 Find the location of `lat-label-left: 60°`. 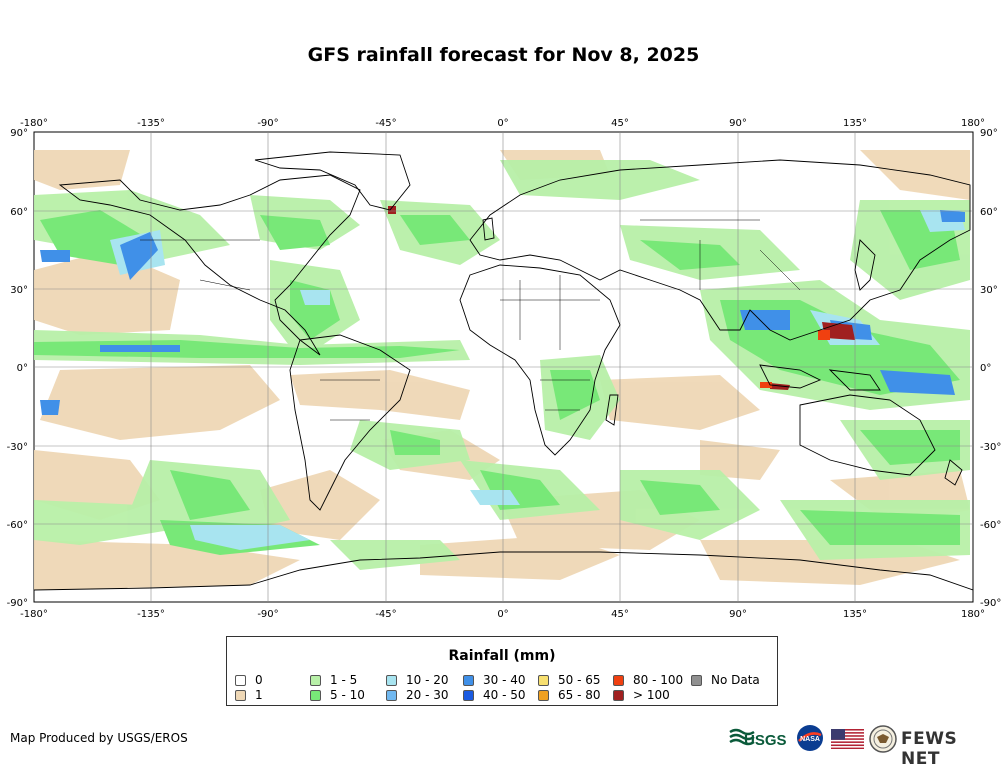

lat-label-left: 60° is located at coordinates (19, 212).